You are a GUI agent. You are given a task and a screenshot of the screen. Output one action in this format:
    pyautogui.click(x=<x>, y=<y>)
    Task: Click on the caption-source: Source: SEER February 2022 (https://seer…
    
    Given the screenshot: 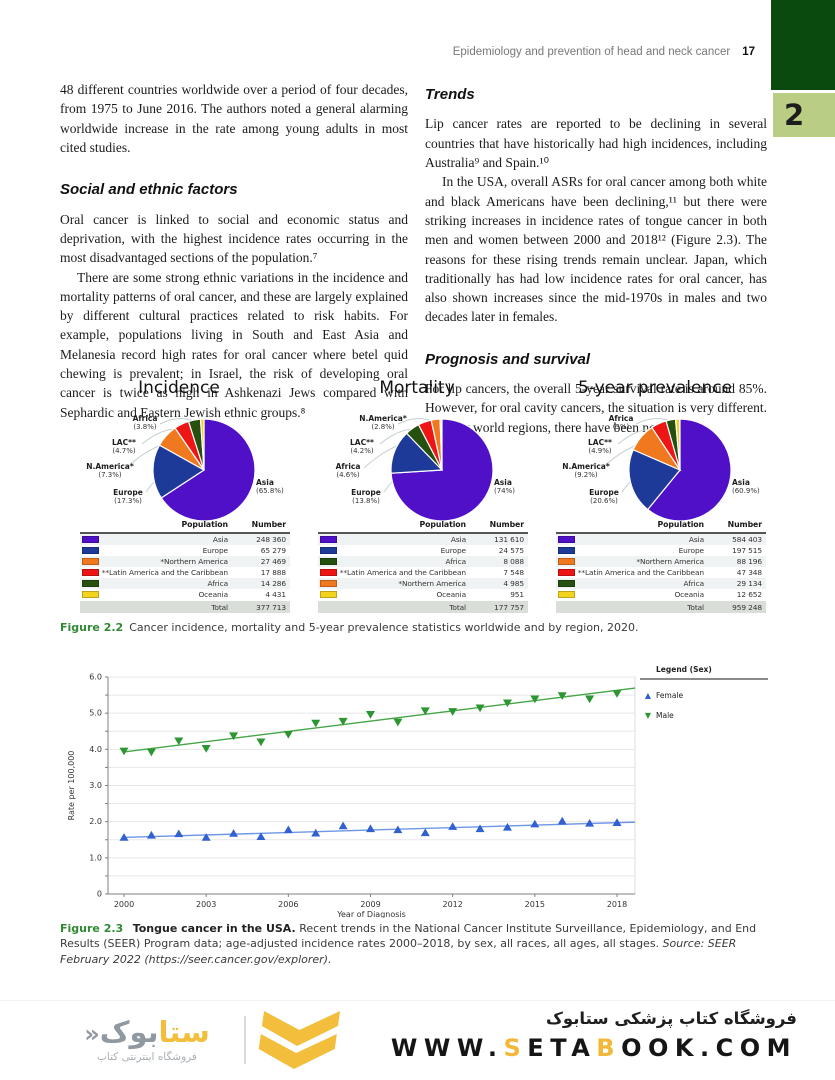 What is the action you would take?
    pyautogui.click(x=398, y=951)
    